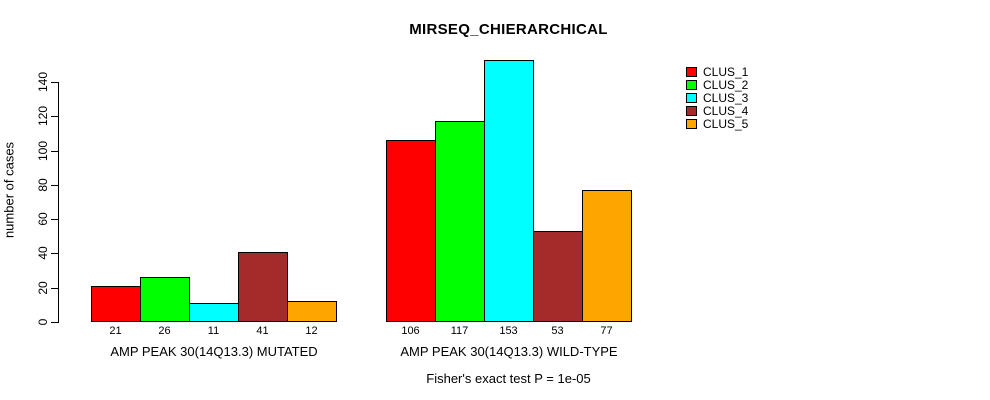 Image resolution: width=990 pixels, height=400 pixels. I want to click on fisher-test-note: Fisher's exact test P = 1e-05, so click(508, 378).